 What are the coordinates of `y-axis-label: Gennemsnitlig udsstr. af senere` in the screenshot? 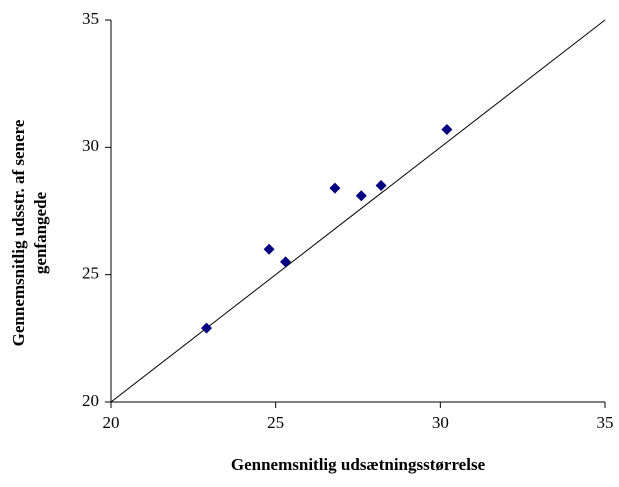 It's located at (18, 232).